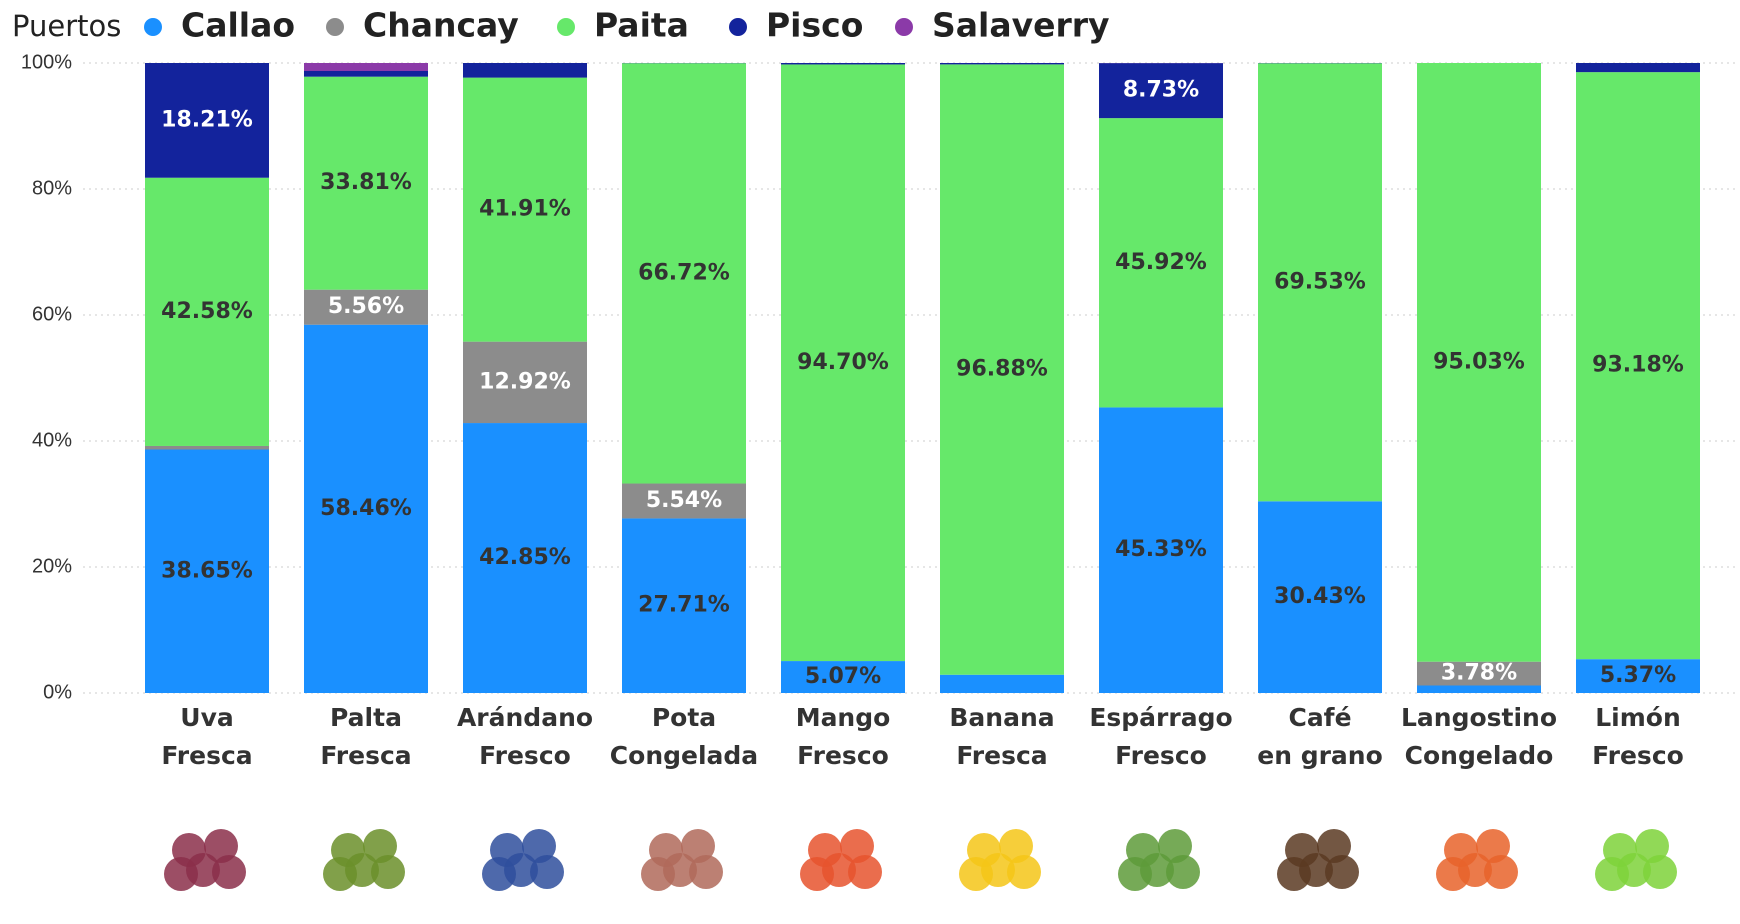 This screenshot has height=924, width=1740. What do you see at coordinates (57, 692) in the screenshot?
I see `y-tick-label: 0%` at bounding box center [57, 692].